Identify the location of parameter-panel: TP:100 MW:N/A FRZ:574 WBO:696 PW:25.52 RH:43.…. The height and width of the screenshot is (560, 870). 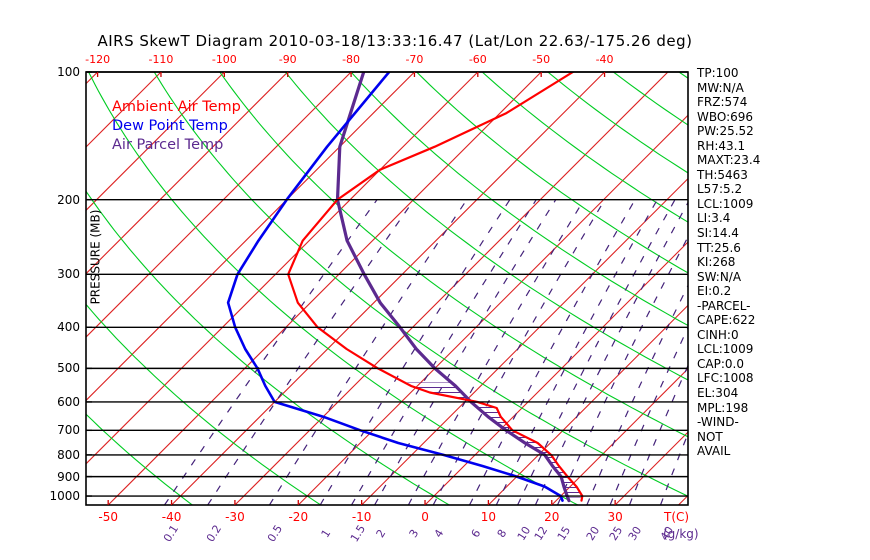
(741, 262).